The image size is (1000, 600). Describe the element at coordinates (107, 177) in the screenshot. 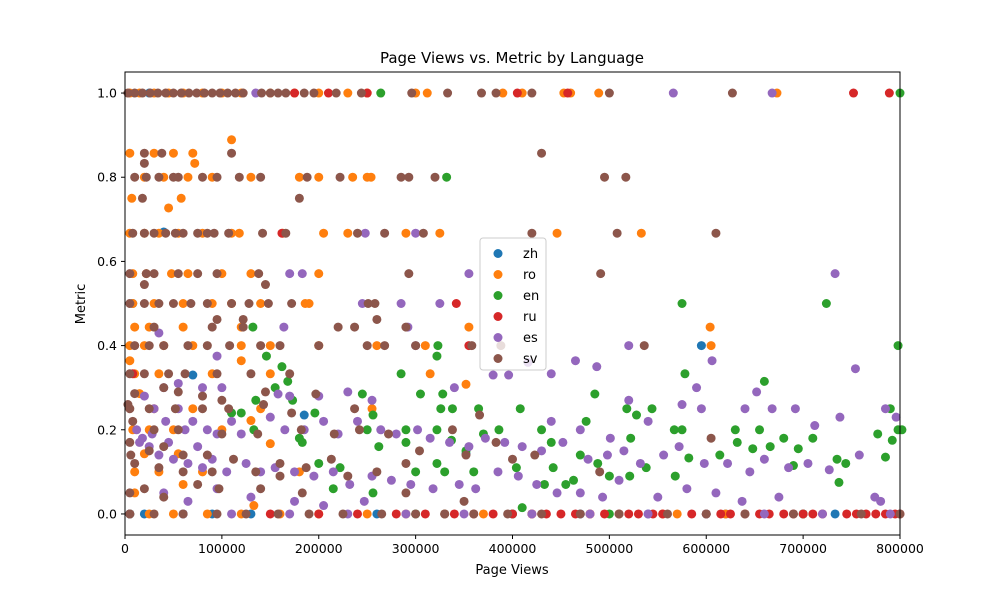

I see `y-tick-label: 0.8` at that location.